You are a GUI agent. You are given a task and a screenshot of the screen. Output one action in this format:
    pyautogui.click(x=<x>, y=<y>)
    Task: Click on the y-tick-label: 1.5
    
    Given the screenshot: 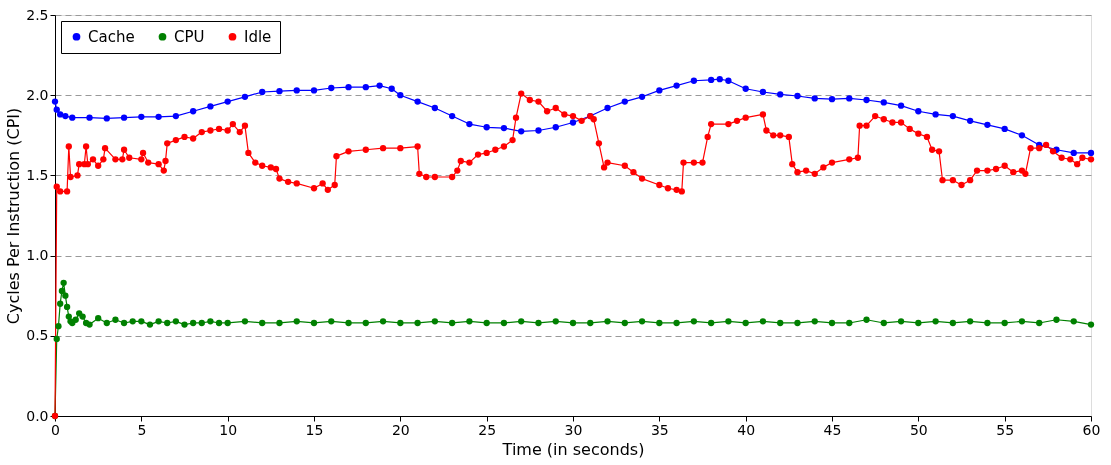 What is the action you would take?
    pyautogui.click(x=37, y=174)
    